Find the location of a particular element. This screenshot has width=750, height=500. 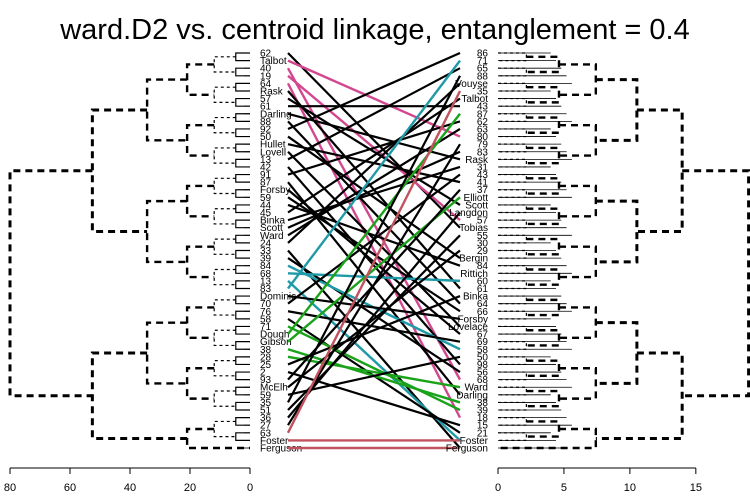

left-leaf-label: 88 is located at coordinates (266, 122).